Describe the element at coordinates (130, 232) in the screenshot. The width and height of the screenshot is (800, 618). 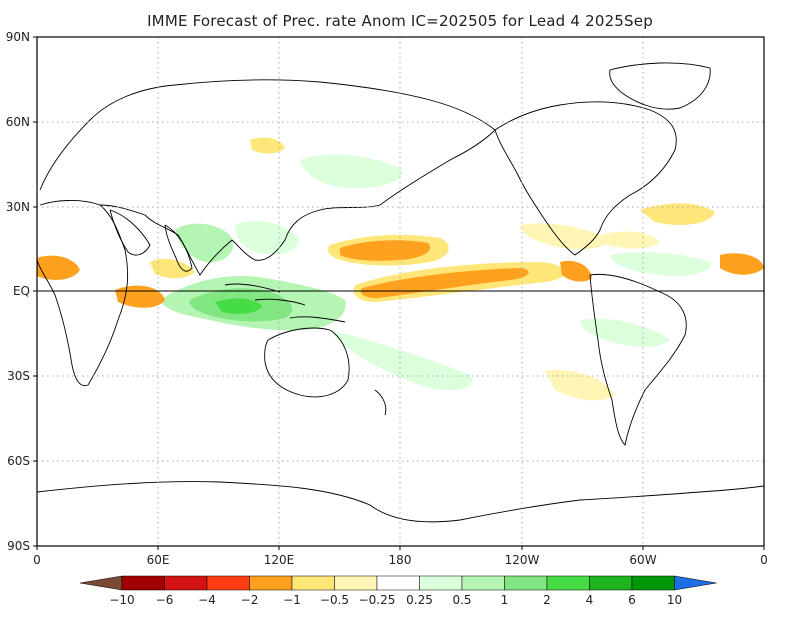
I see `arabia-coast` at that location.